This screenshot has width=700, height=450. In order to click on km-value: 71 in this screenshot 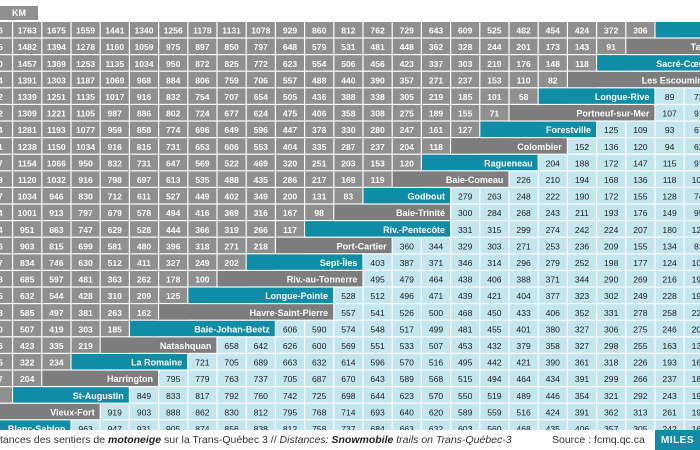, I will do `click(495, 114)`.